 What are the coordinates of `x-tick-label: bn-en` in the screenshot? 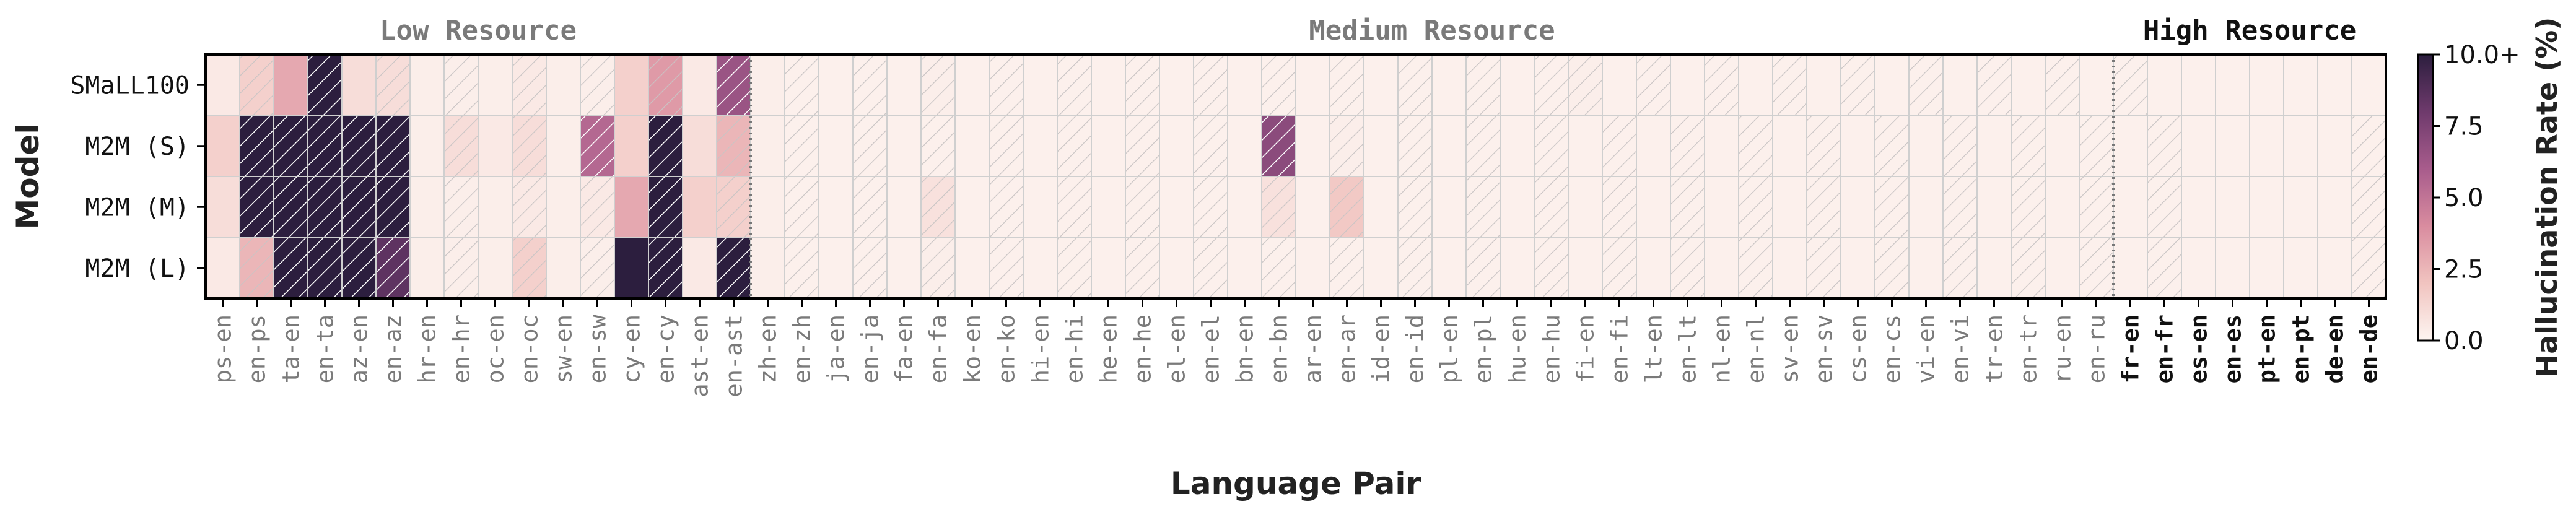 It's located at (1245, 349).